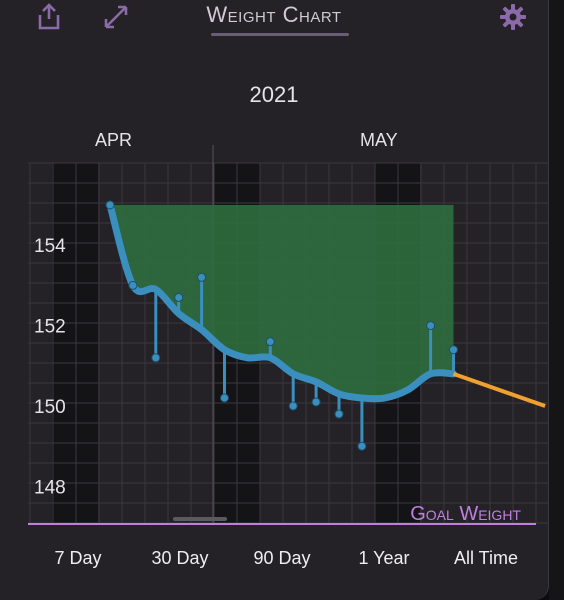 This screenshot has height=600, width=564. Describe the element at coordinates (180, 558) in the screenshot. I see `tab-30-day: 30 Day` at that location.